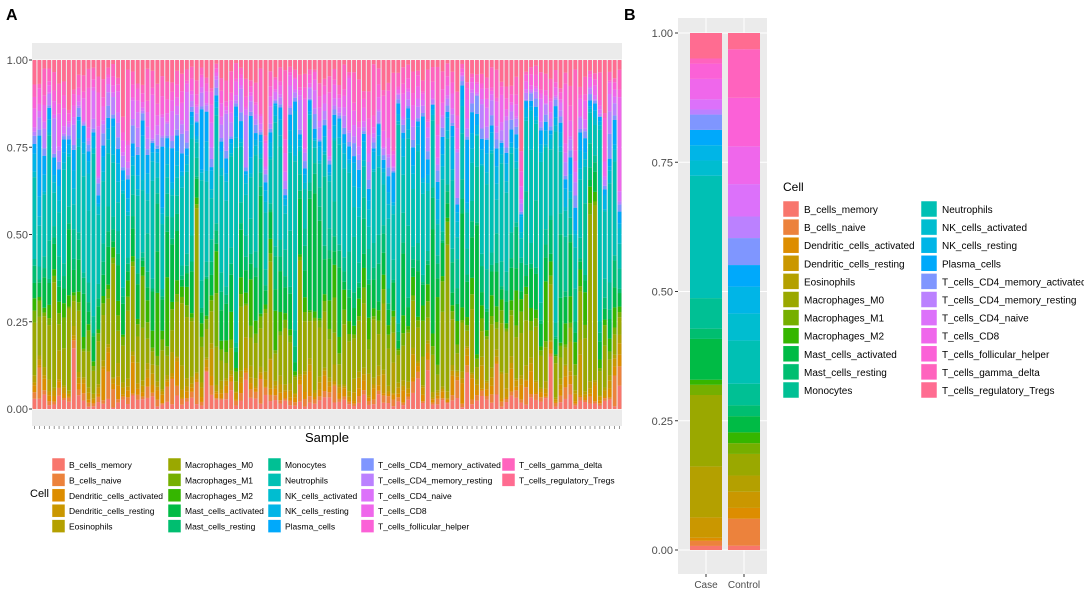  What do you see at coordinates (793, 187) in the screenshot?
I see `panel-b-legend-title: Cell` at bounding box center [793, 187].